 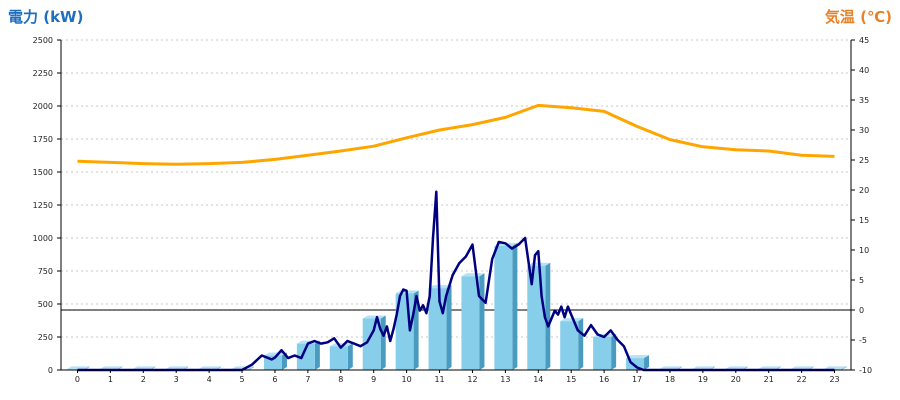 What do you see at coordinates (703, 379) in the screenshot?
I see `x-tick-label: 19` at bounding box center [703, 379].